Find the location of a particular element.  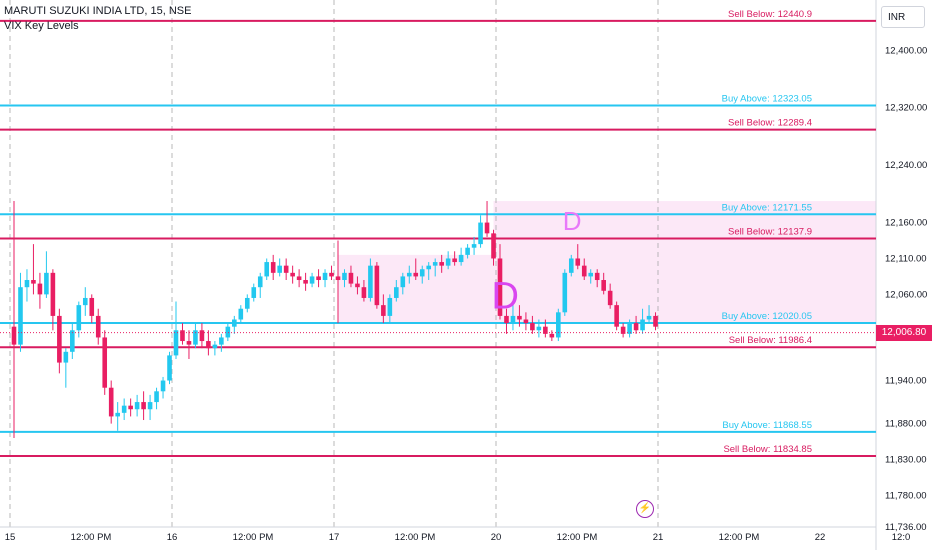

time-tick-label: 21 is located at coordinates (658, 537).